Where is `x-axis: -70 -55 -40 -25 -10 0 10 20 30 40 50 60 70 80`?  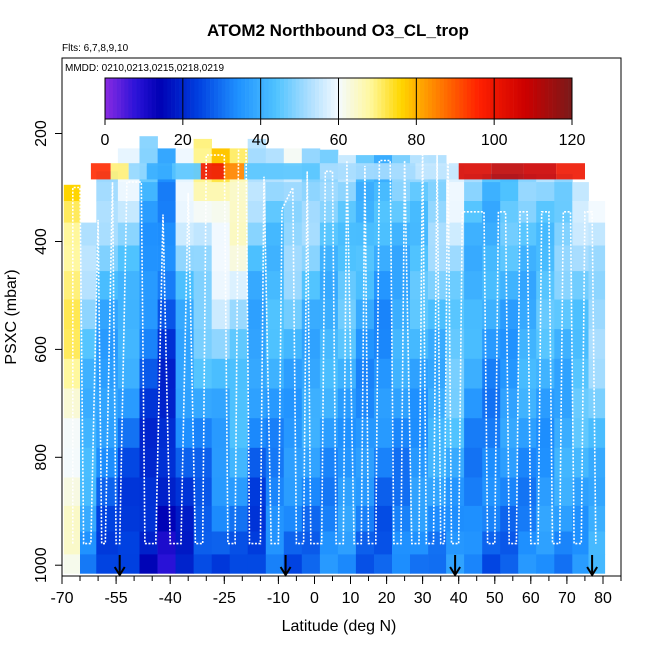
x-axis: -70 -55 -40 -25 -10 0 10 20 30 40 50 60 70 80 is located at coordinates (336, 591).